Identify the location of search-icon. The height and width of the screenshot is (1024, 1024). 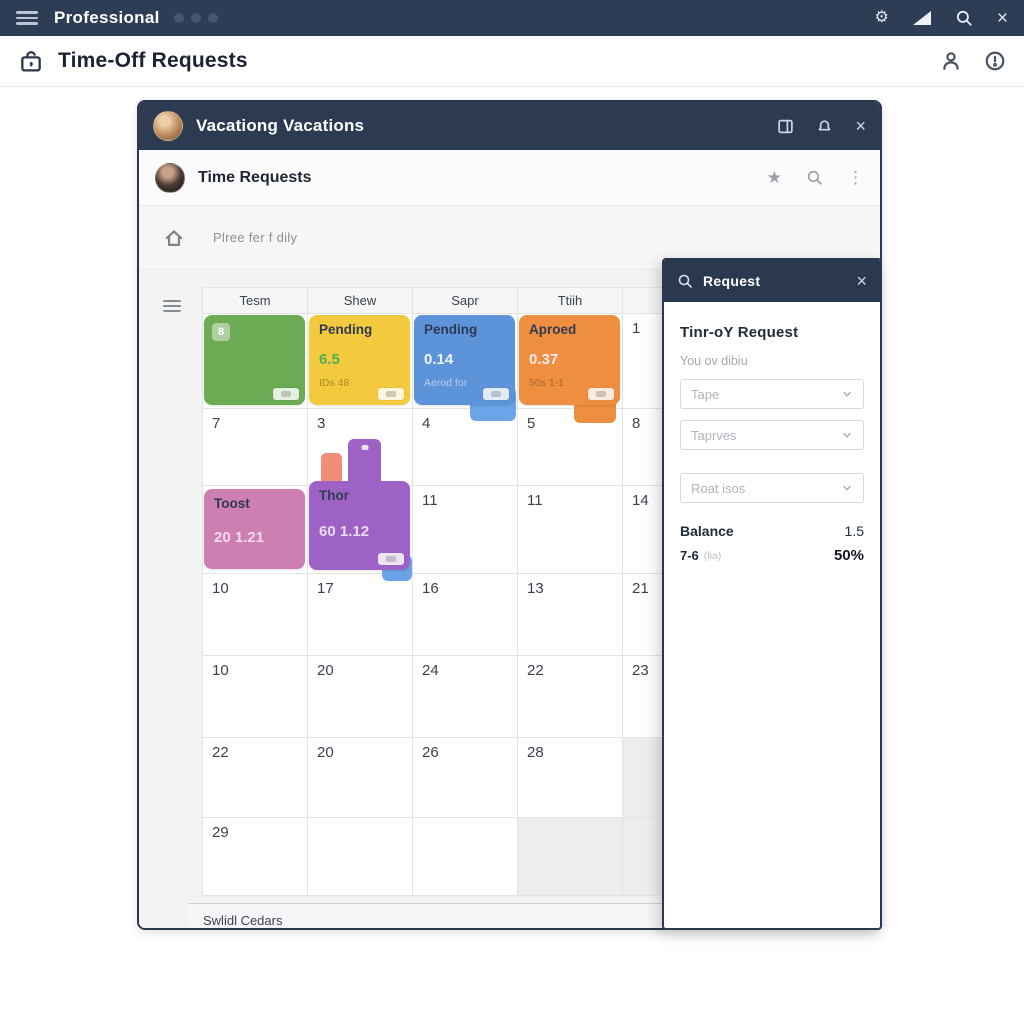
(964, 18).